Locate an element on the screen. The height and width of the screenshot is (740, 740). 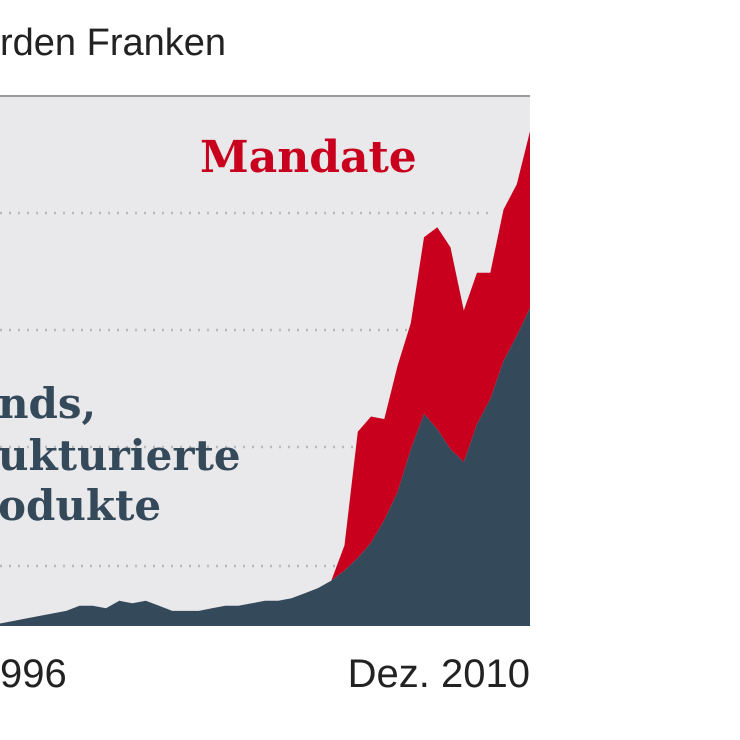
chart-subtitle: rden Franken is located at coordinates (113, 43).